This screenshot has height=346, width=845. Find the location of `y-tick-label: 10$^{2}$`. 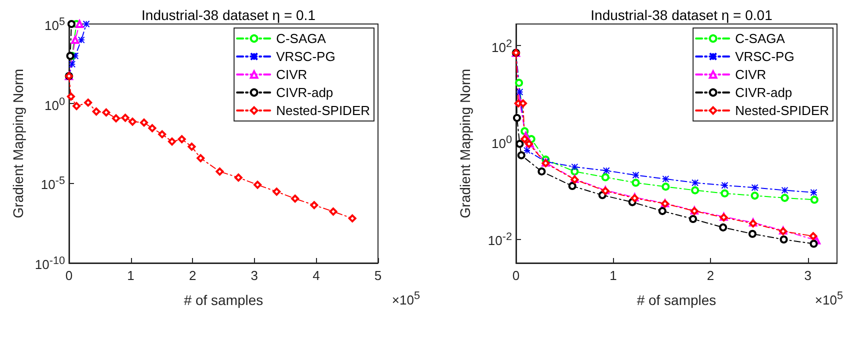

y-tick-label: 10$^{2}$ is located at coordinates (502, 45).